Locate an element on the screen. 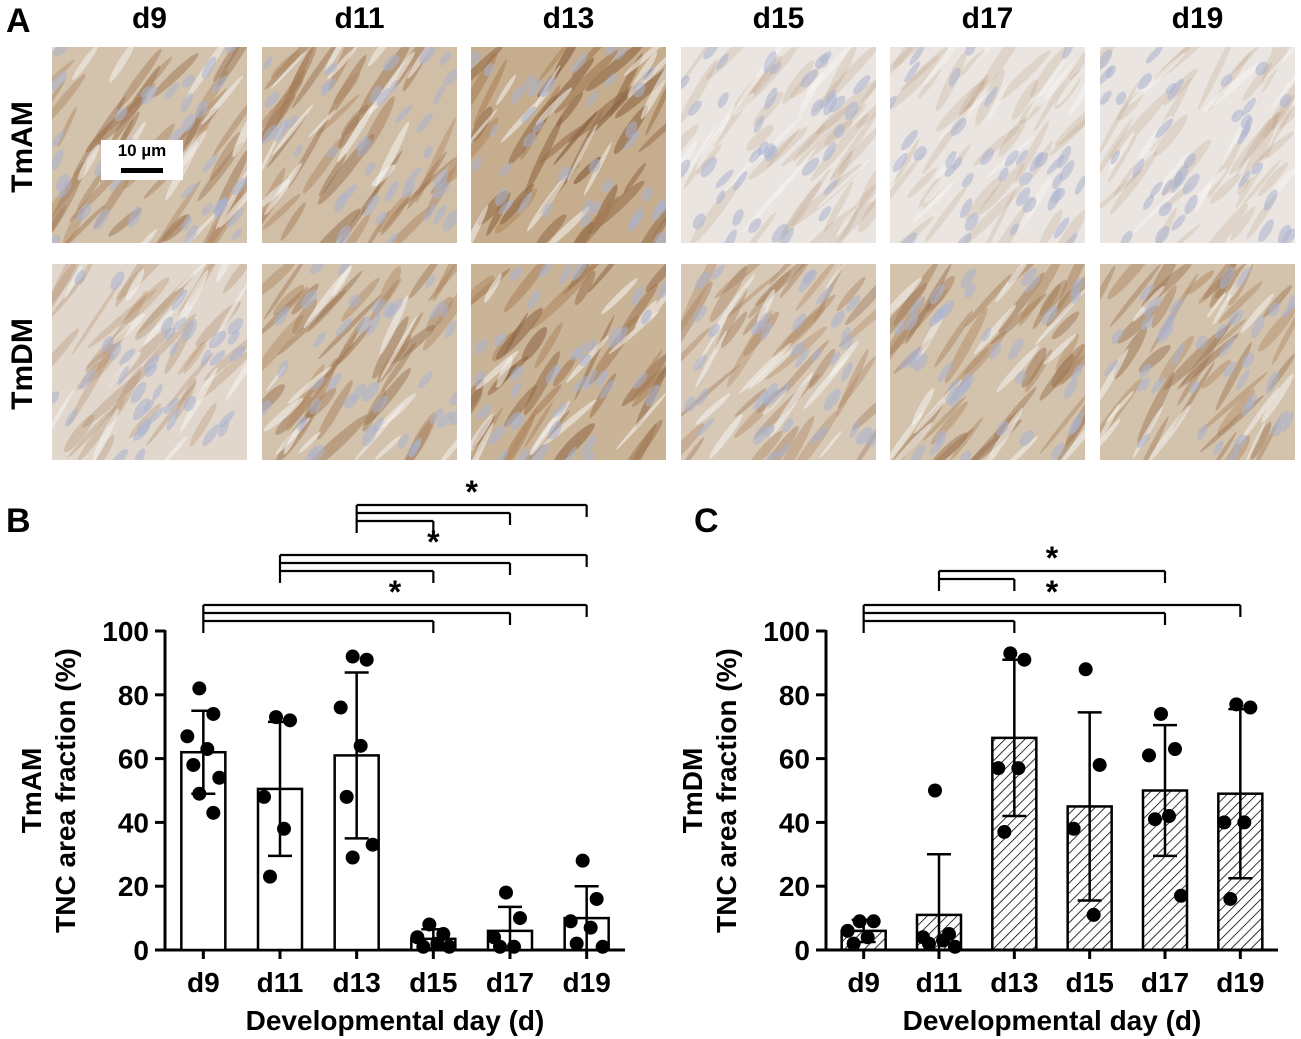 This screenshot has height=1039, width=1301. micrograph-tmdm-d11 is located at coordinates (359, 362).